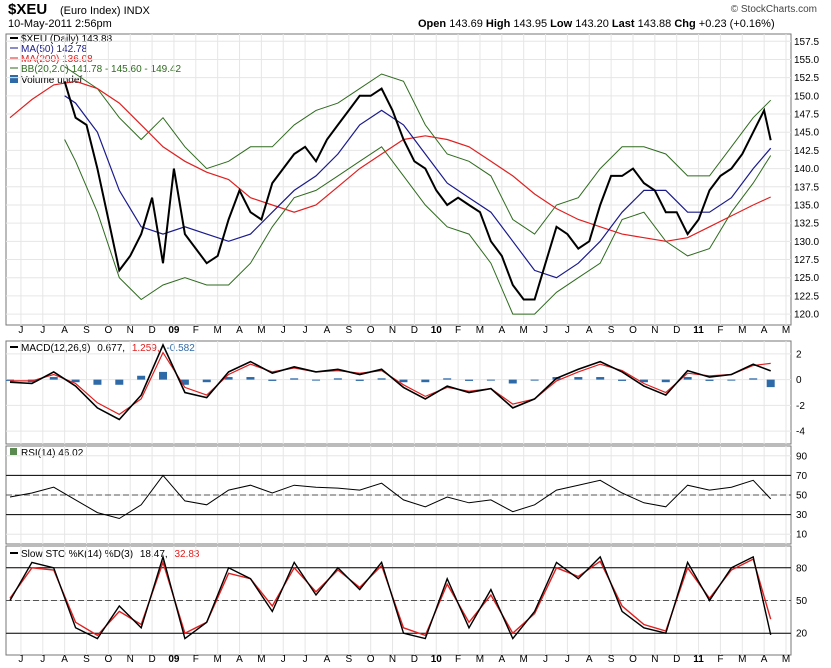  What do you see at coordinates (800, 406) in the screenshot?
I see `y-tick-label: -2` at bounding box center [800, 406].